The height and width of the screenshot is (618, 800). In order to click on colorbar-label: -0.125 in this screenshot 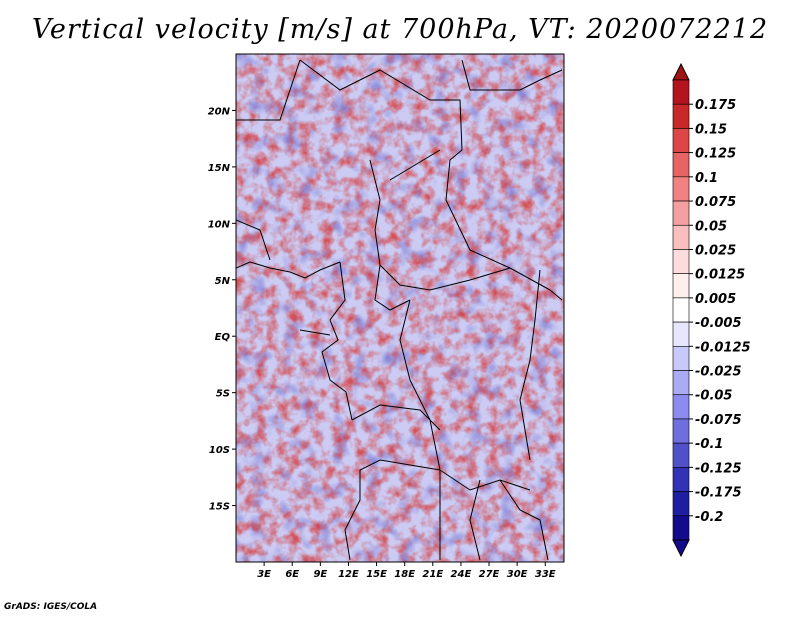, I will do `click(718, 468)`.